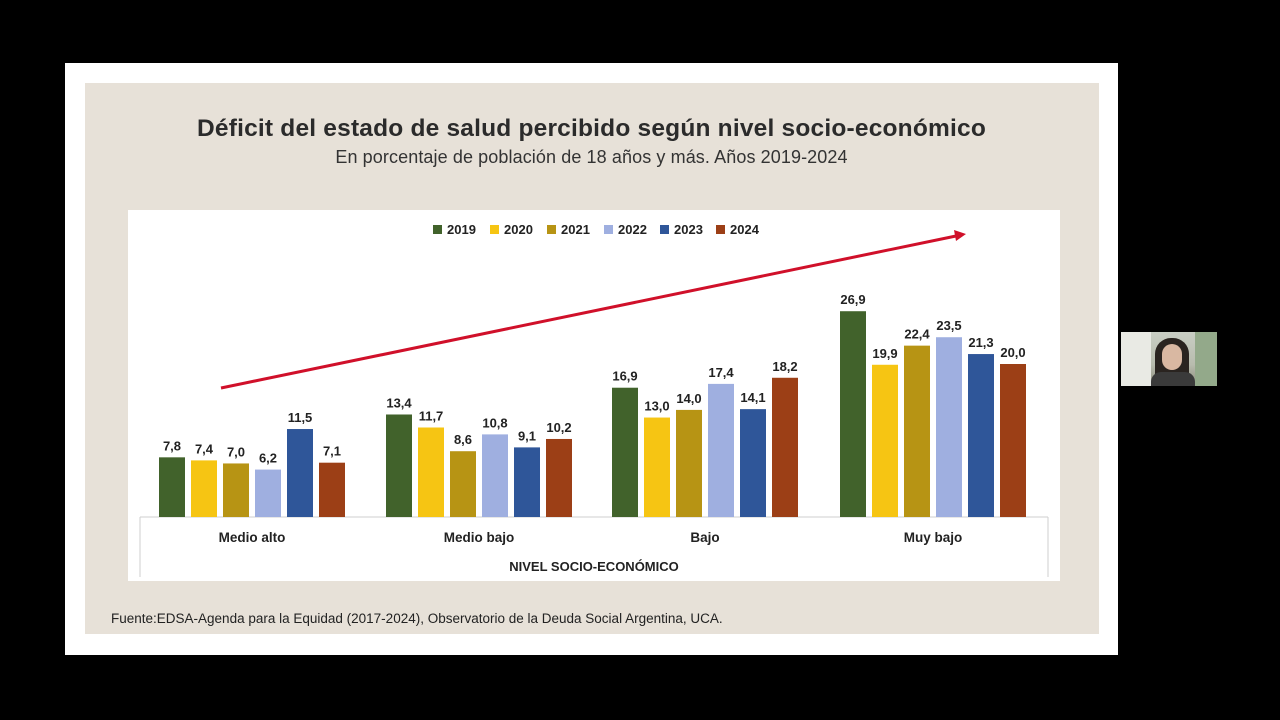  I want to click on data-label: 17,4, so click(721, 372).